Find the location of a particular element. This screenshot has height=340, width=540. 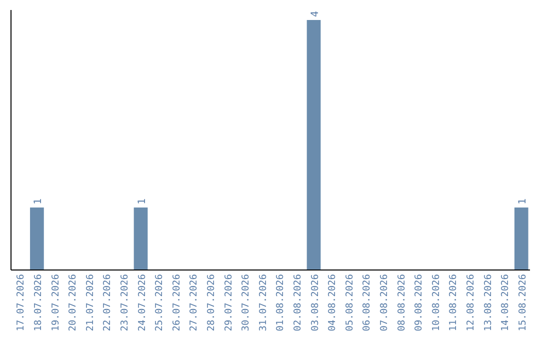

x-tick-label: 15.08.2026 is located at coordinates (522, 303).